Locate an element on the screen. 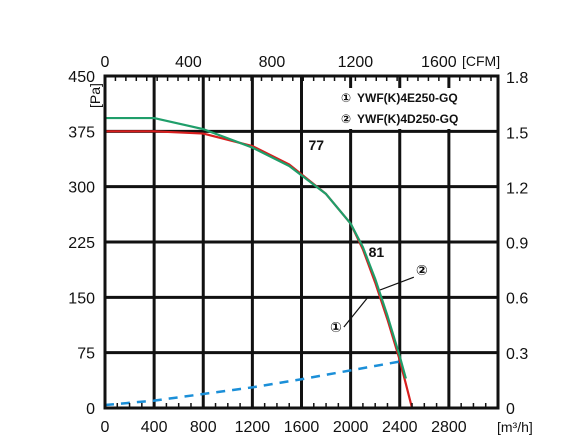 Image resolution: width=561 pixels, height=441 pixels. bottom-tick-label: 1200 is located at coordinates (253, 427).